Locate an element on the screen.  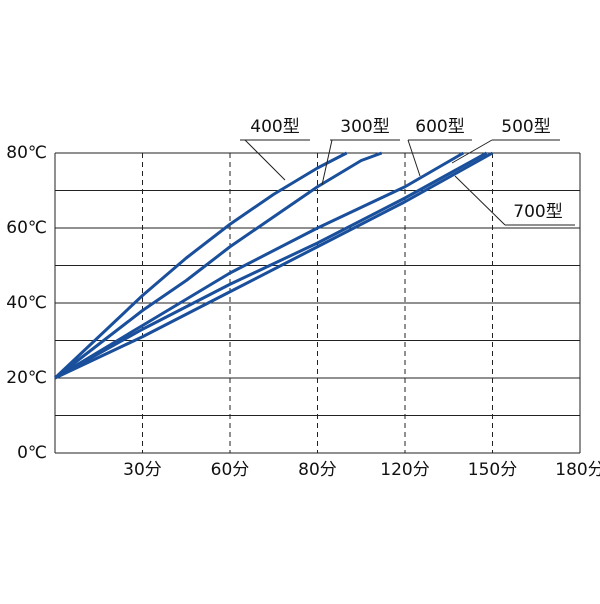
y-tick-label: 0℃ is located at coordinates (32, 453).